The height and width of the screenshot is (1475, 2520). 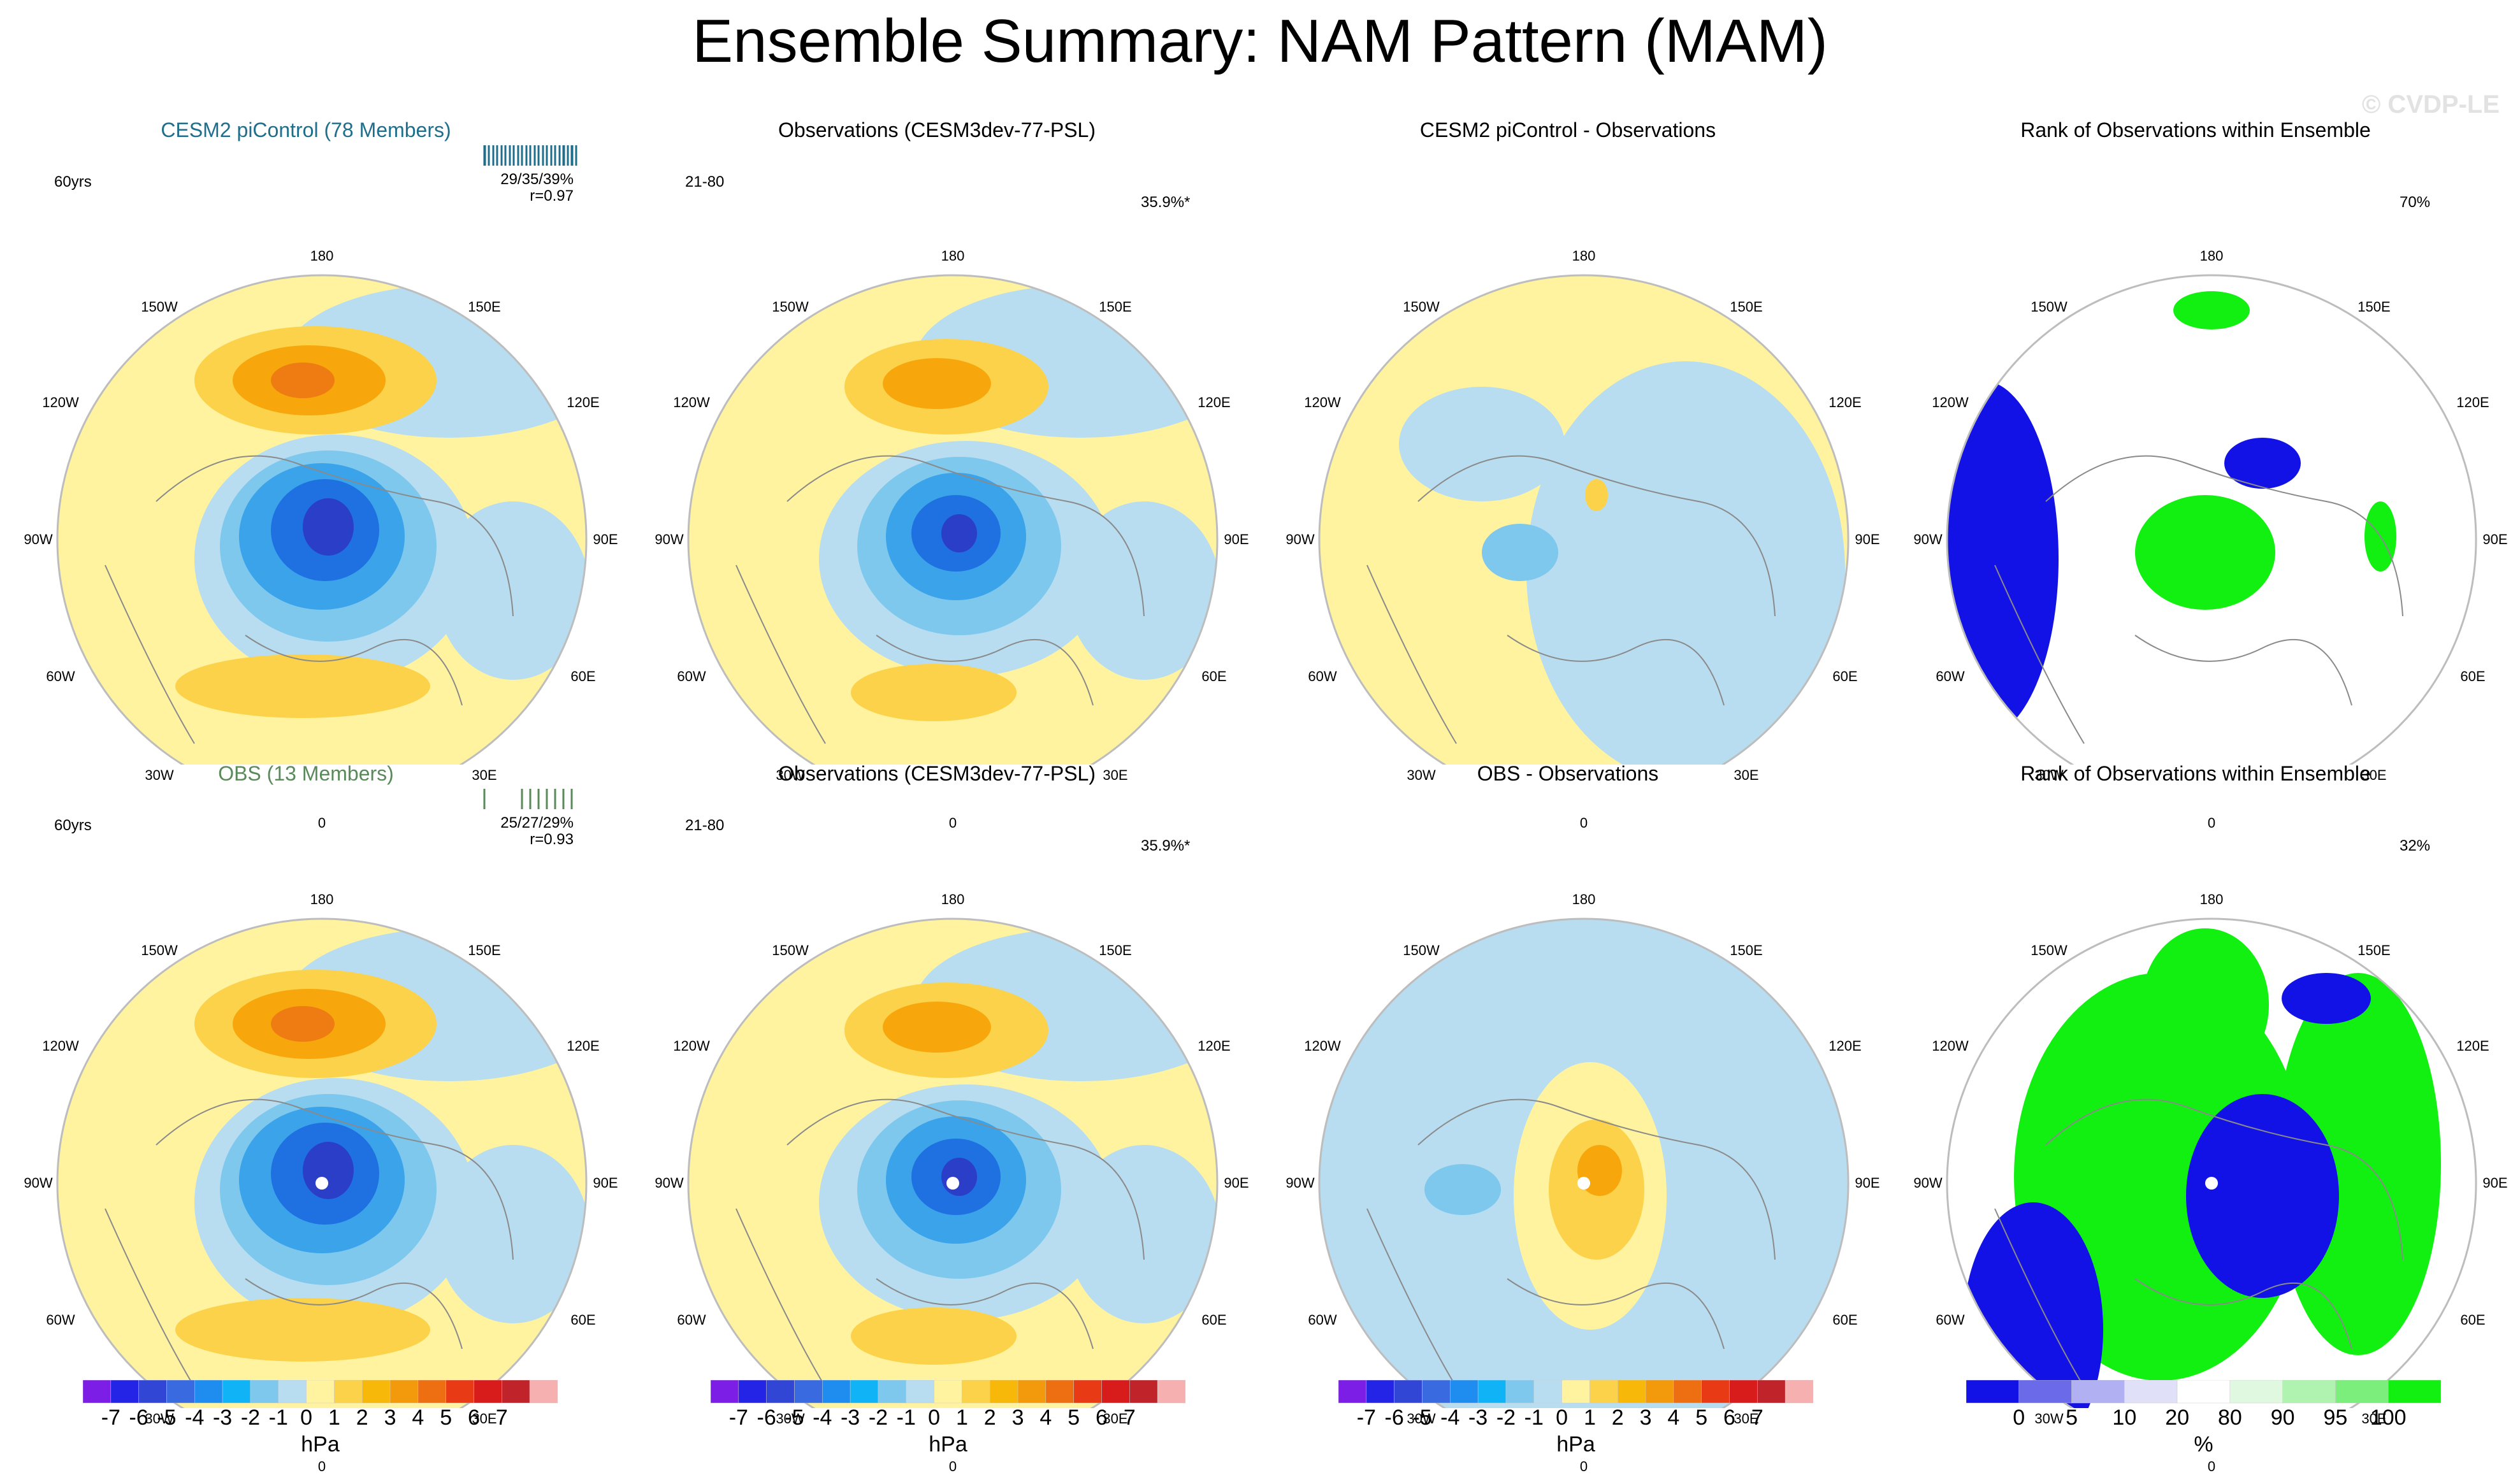 What do you see at coordinates (73, 182) in the screenshot?
I see `period-label: 60yrs` at bounding box center [73, 182].